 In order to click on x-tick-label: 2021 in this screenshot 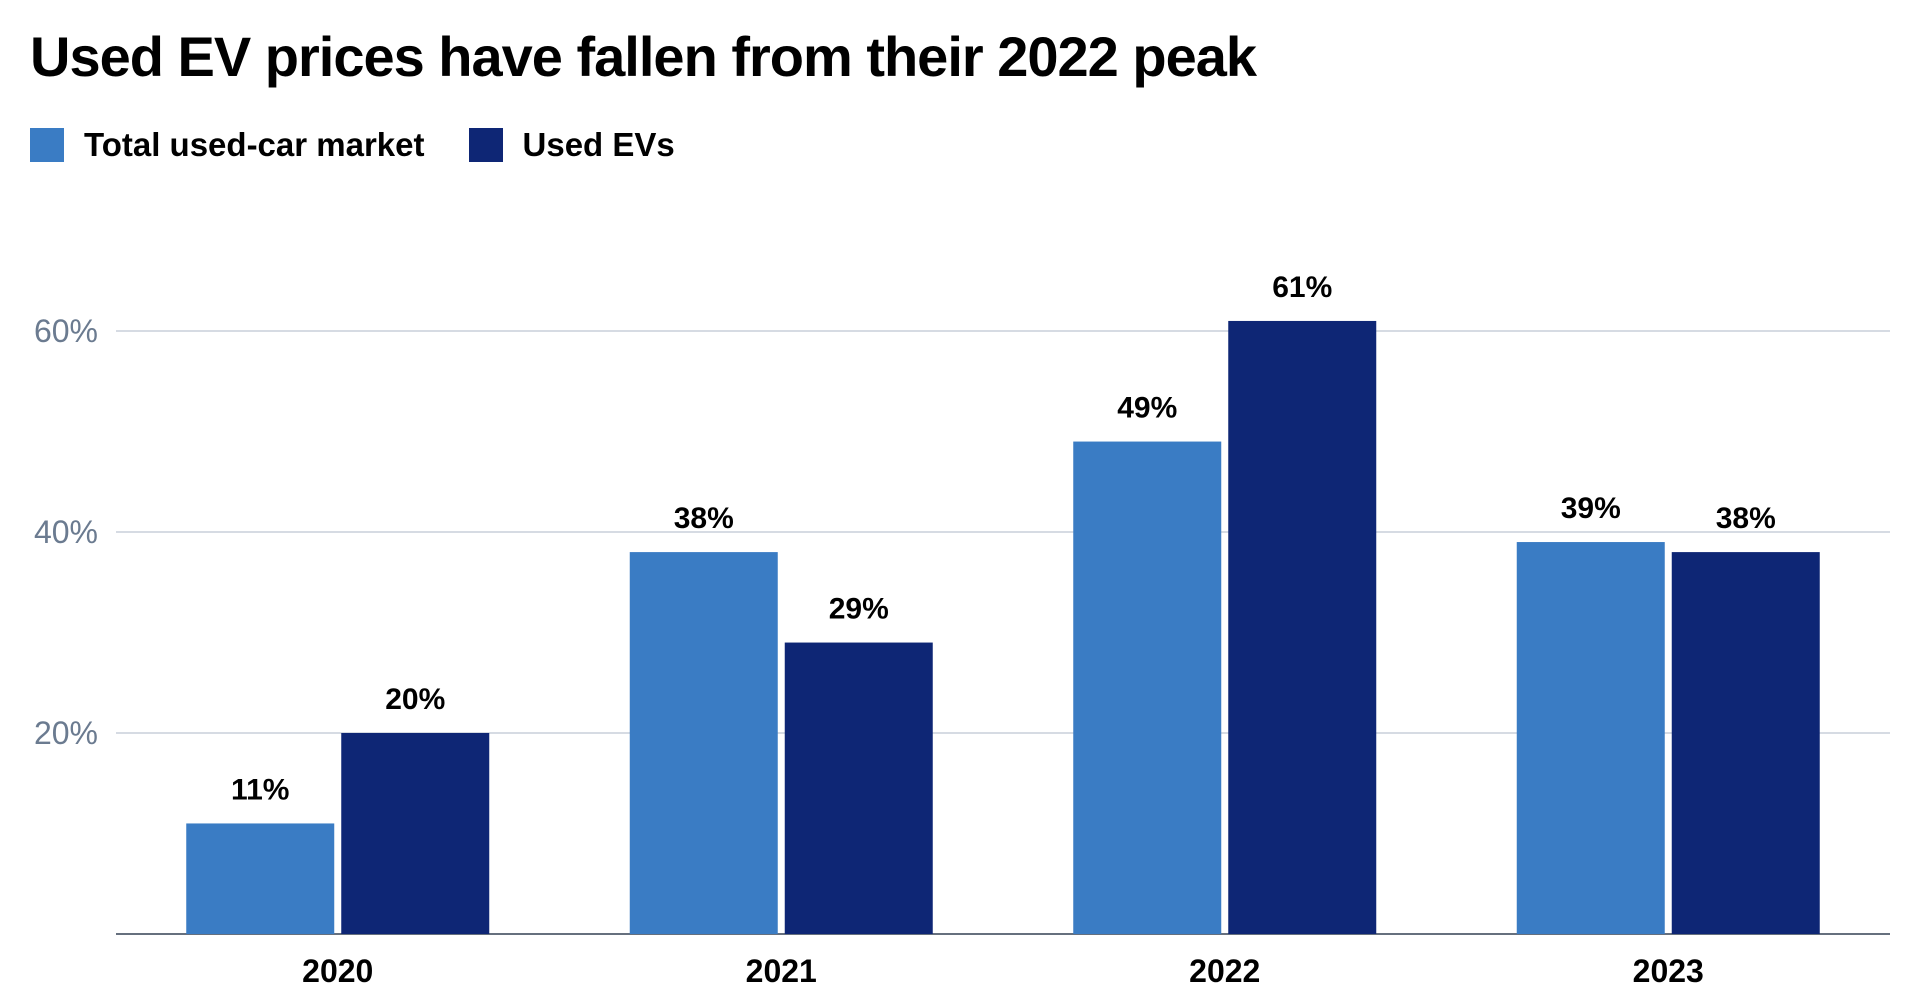, I will do `click(781, 971)`.